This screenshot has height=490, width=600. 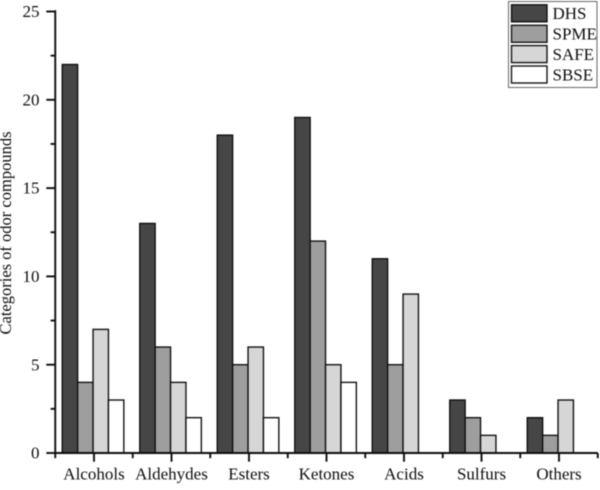 I want to click on svg-text: 20, so click(x=31, y=99).